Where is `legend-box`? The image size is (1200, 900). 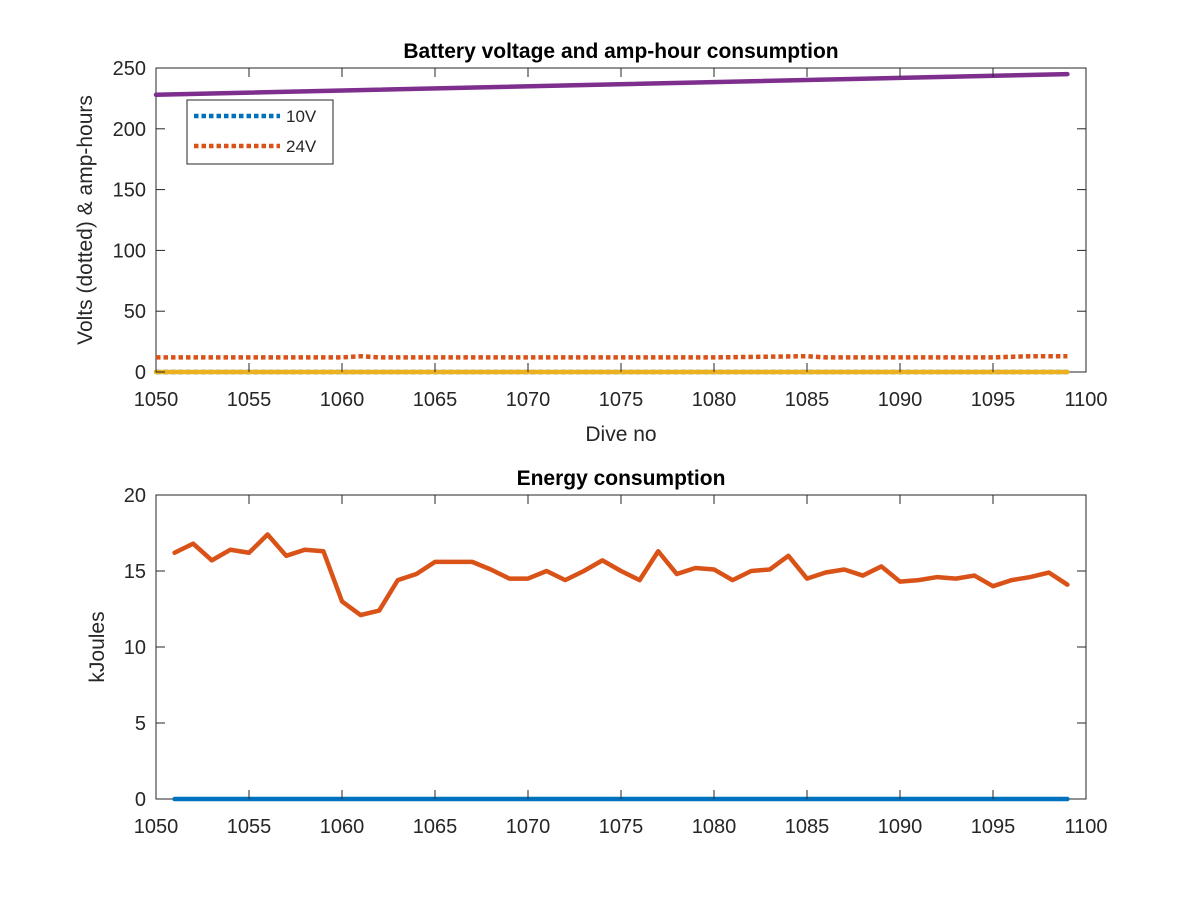
legend-box is located at coordinates (260, 132).